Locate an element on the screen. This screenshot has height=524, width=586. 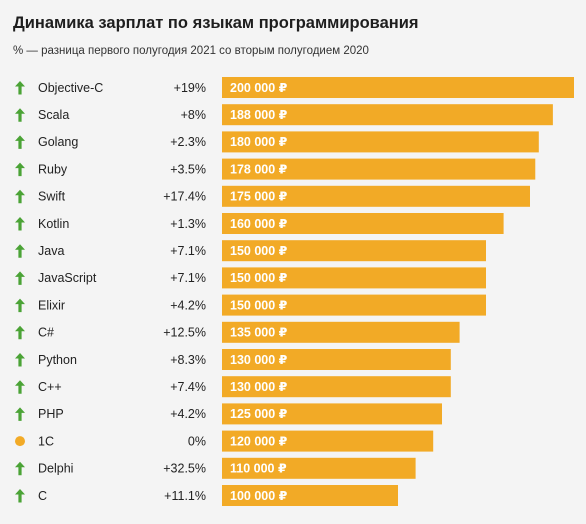
category-label: Golang is located at coordinates (58, 142).